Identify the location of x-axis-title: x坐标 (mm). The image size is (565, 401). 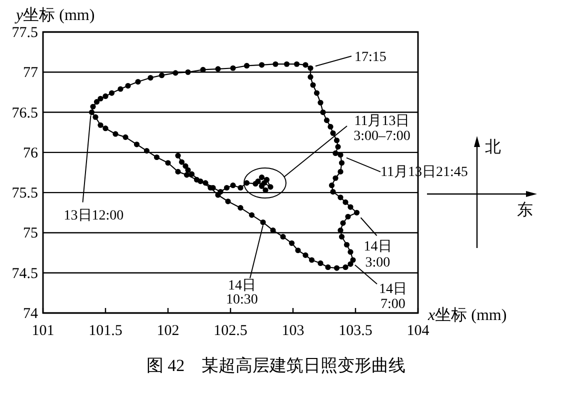
(467, 315).